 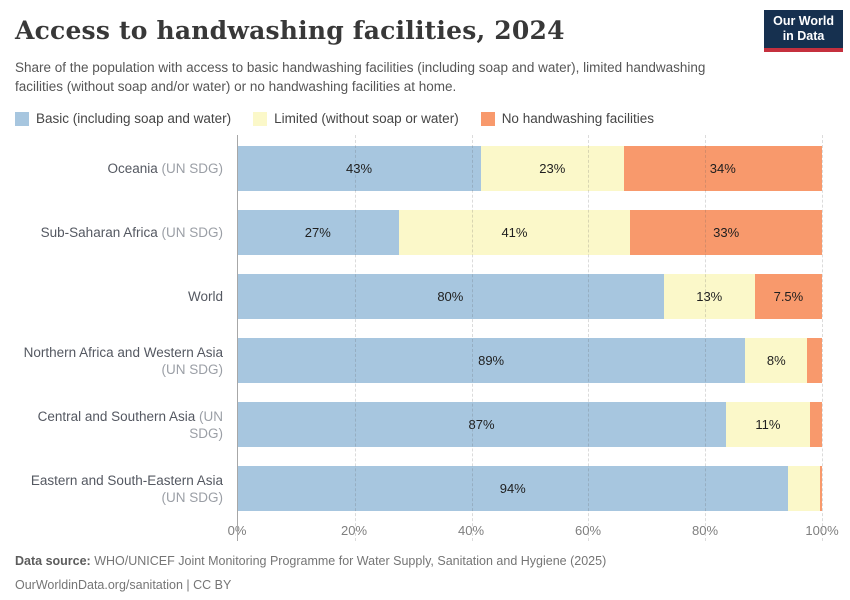 I want to click on stacked-bar: 89% 8%, so click(x=529, y=361).